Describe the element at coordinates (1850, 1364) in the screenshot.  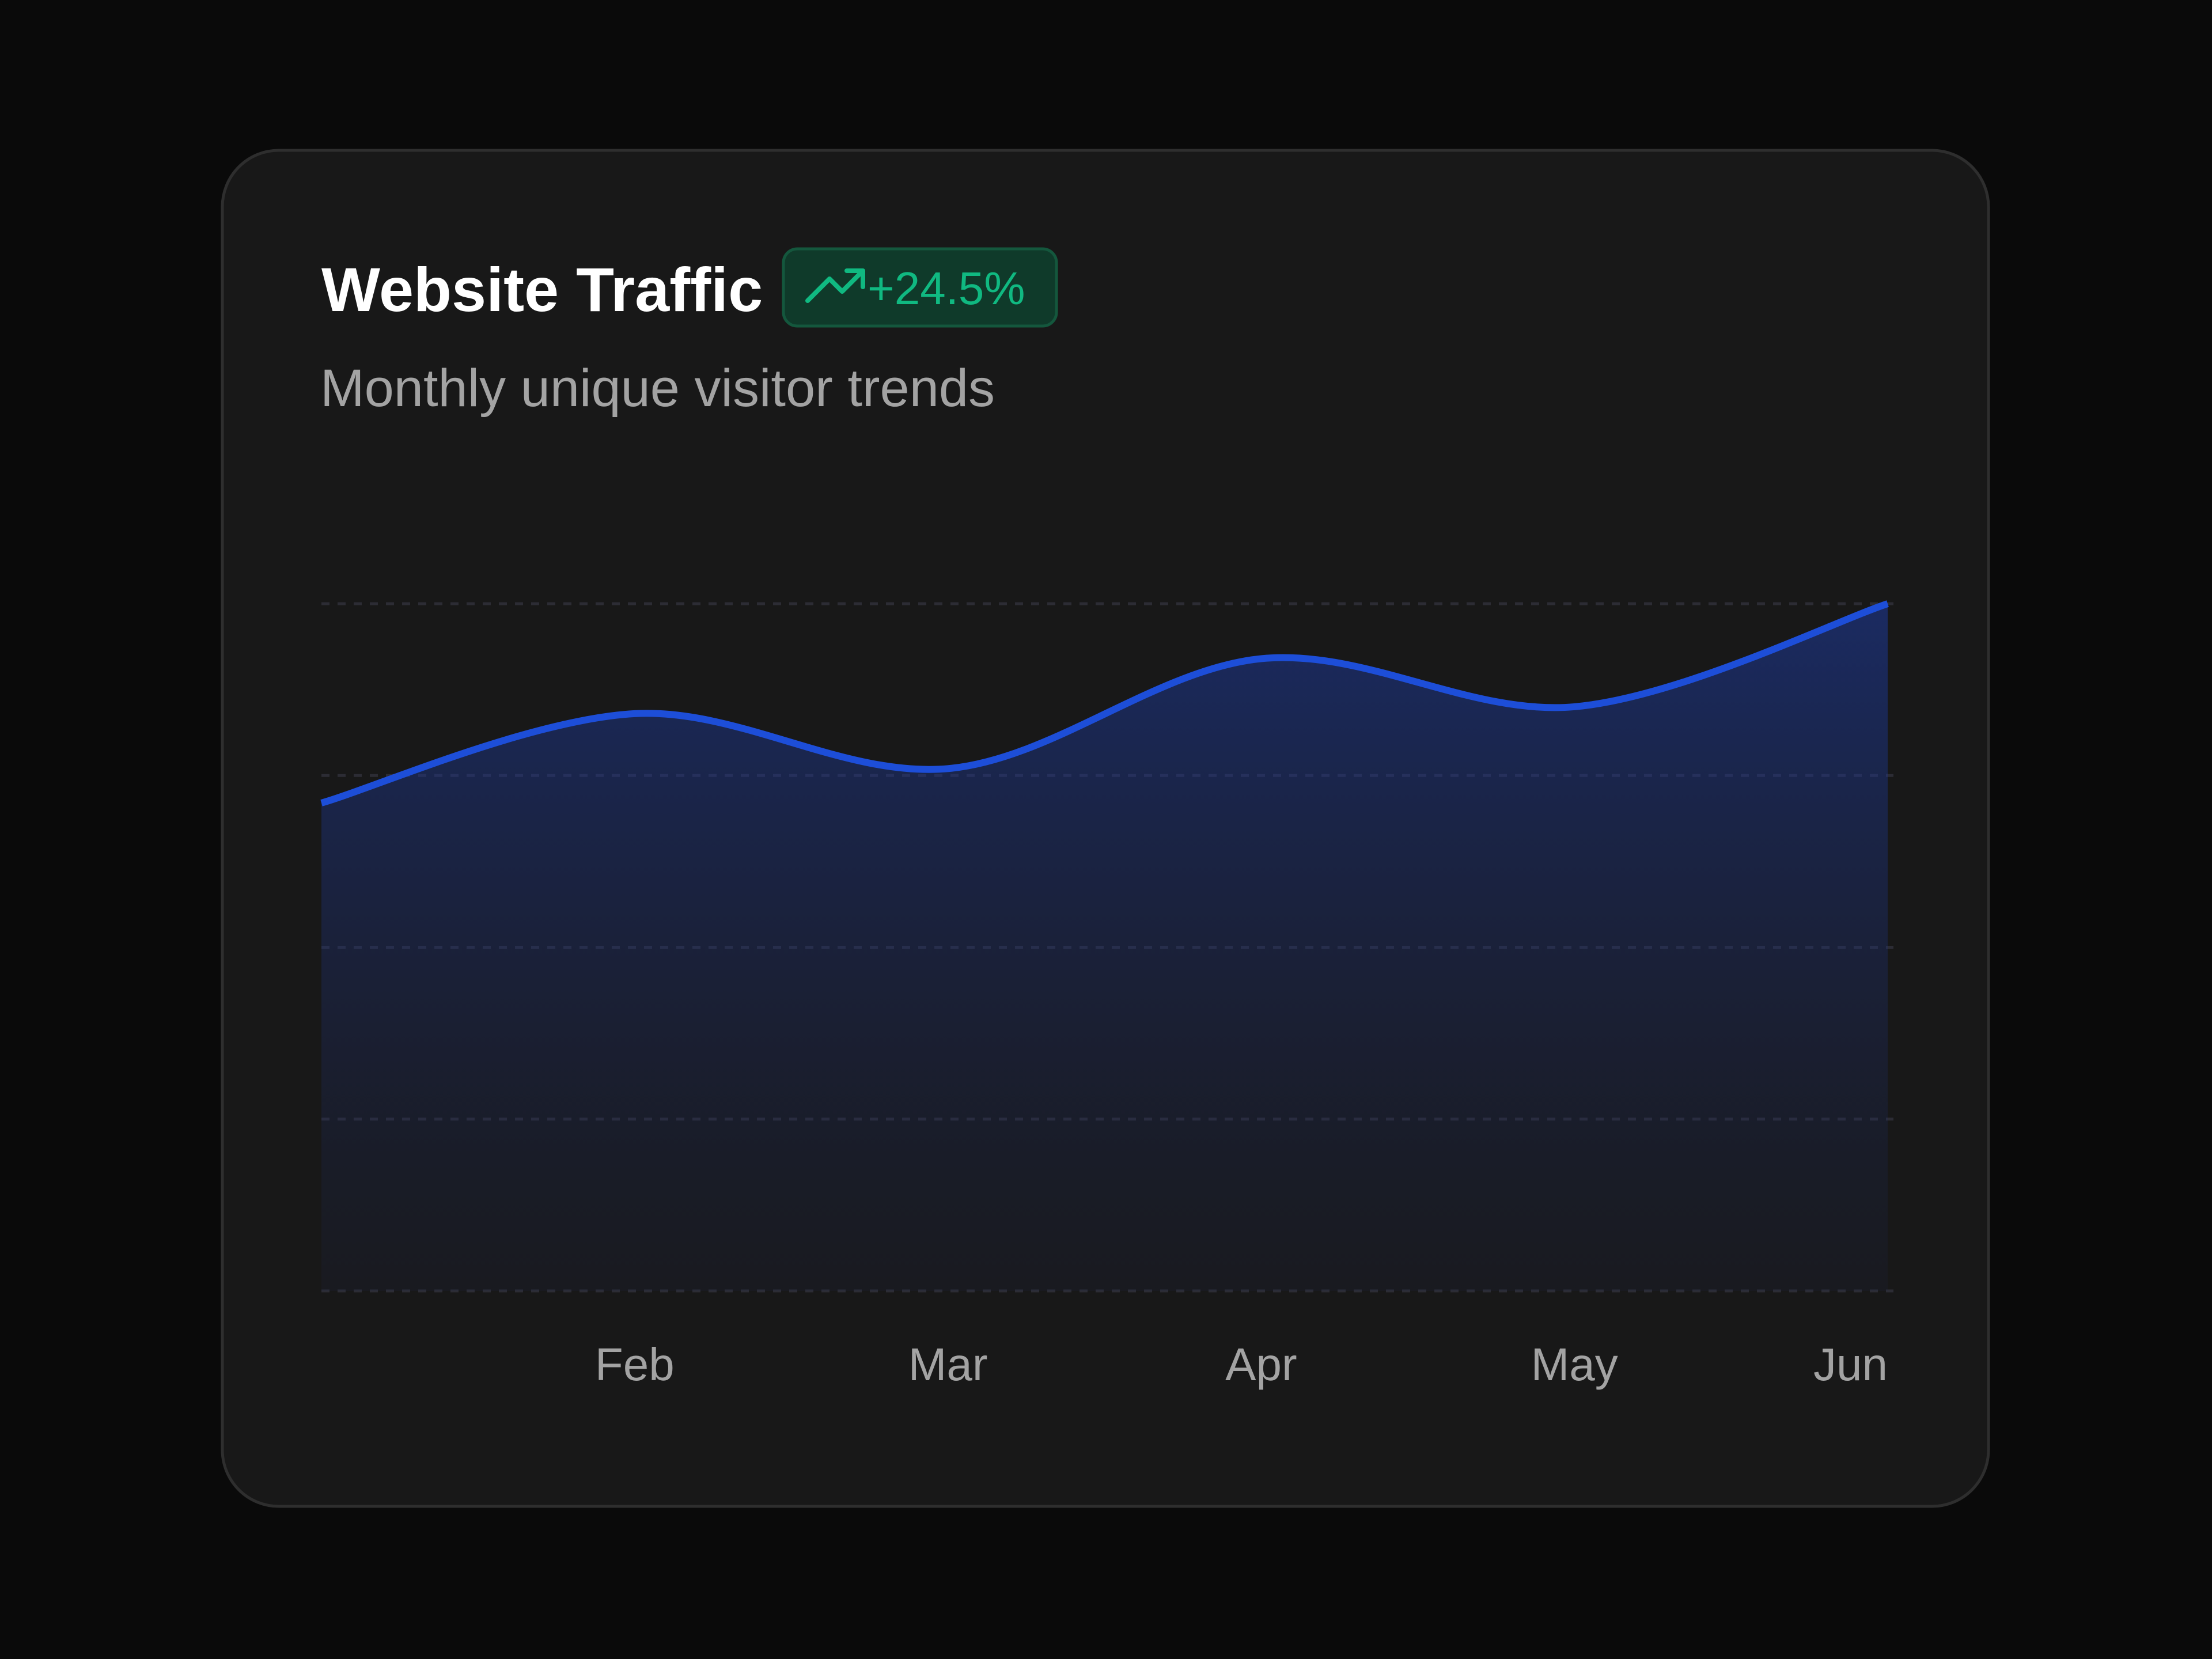
I see `x-tick-label: Jun` at that location.